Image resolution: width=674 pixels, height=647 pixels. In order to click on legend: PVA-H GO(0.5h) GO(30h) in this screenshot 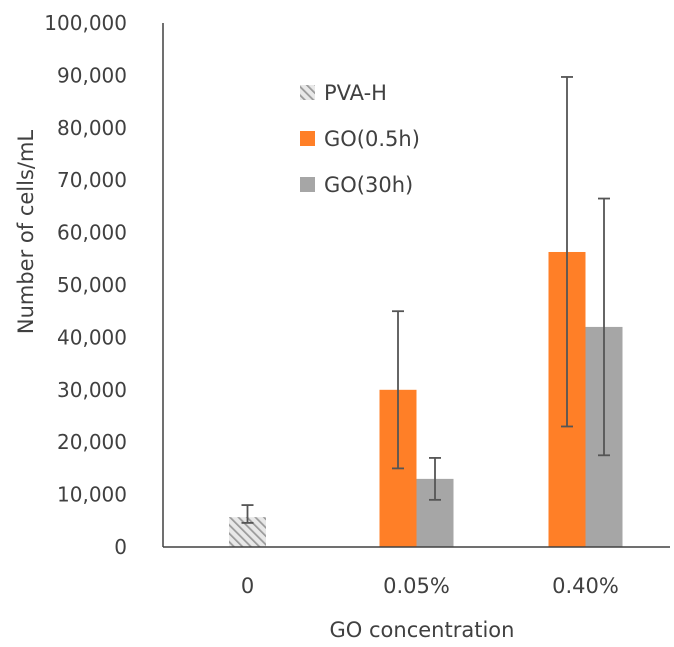, I will do `click(360, 139)`.